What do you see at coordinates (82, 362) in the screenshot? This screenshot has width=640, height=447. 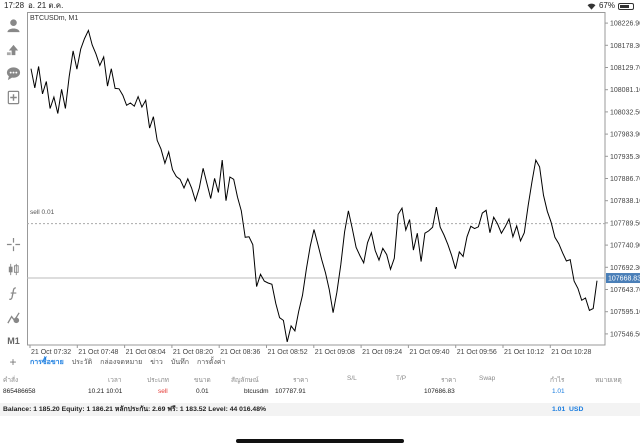 I see `tab-history: ประวัติ` at bounding box center [82, 362].